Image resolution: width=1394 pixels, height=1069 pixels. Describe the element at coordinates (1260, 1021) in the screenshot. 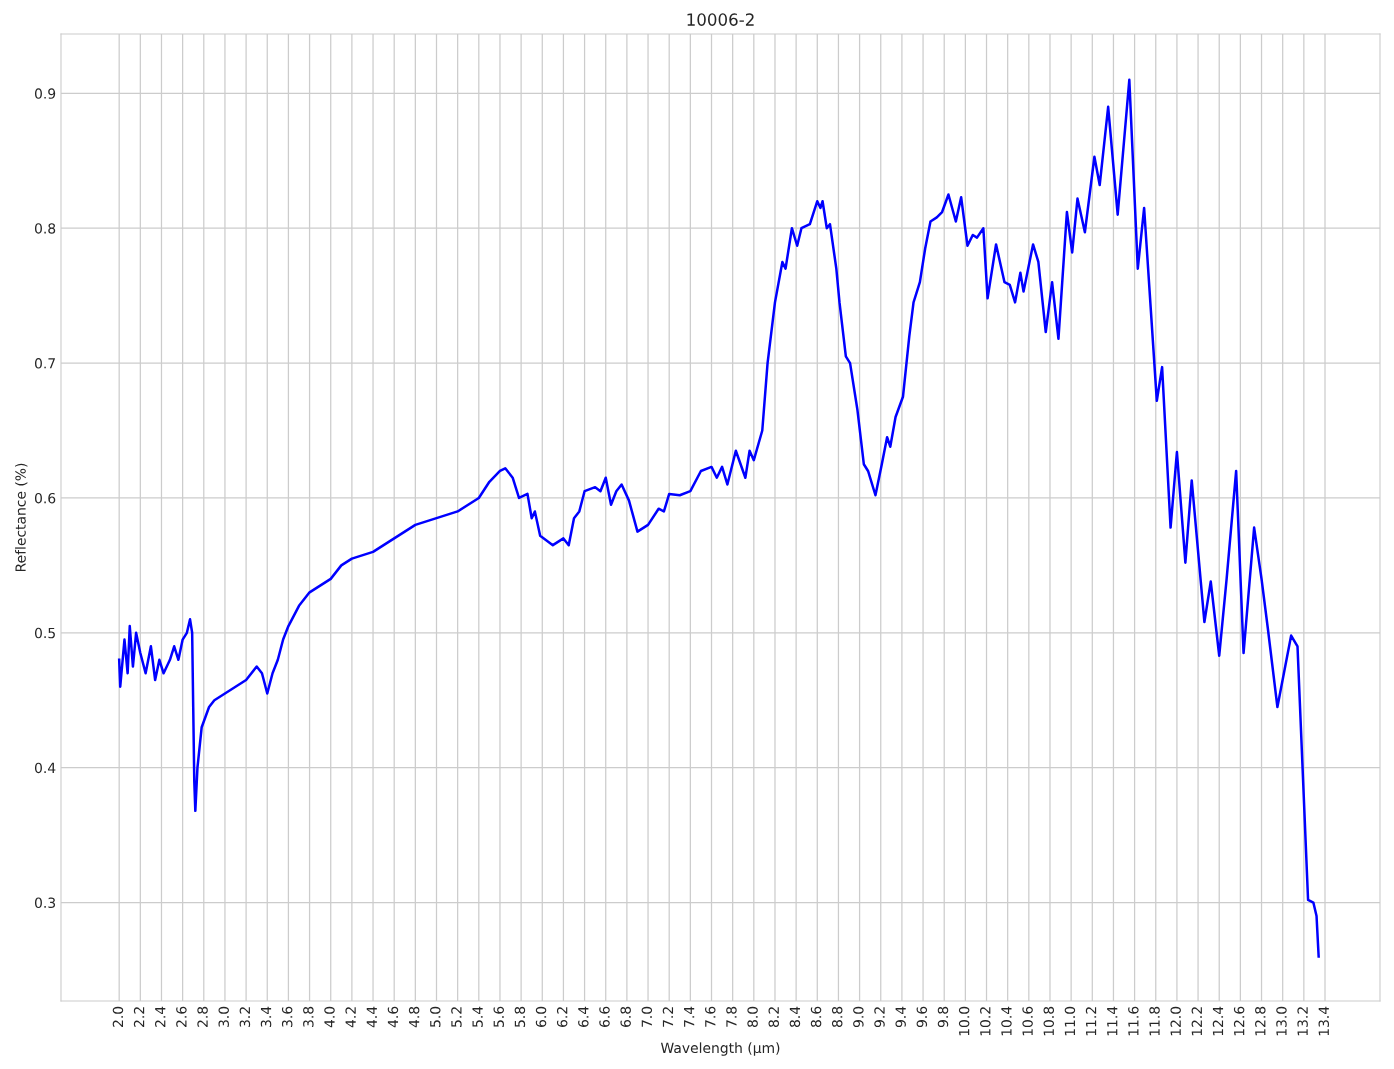

I see `x-tick-label: 12.8` at that location.